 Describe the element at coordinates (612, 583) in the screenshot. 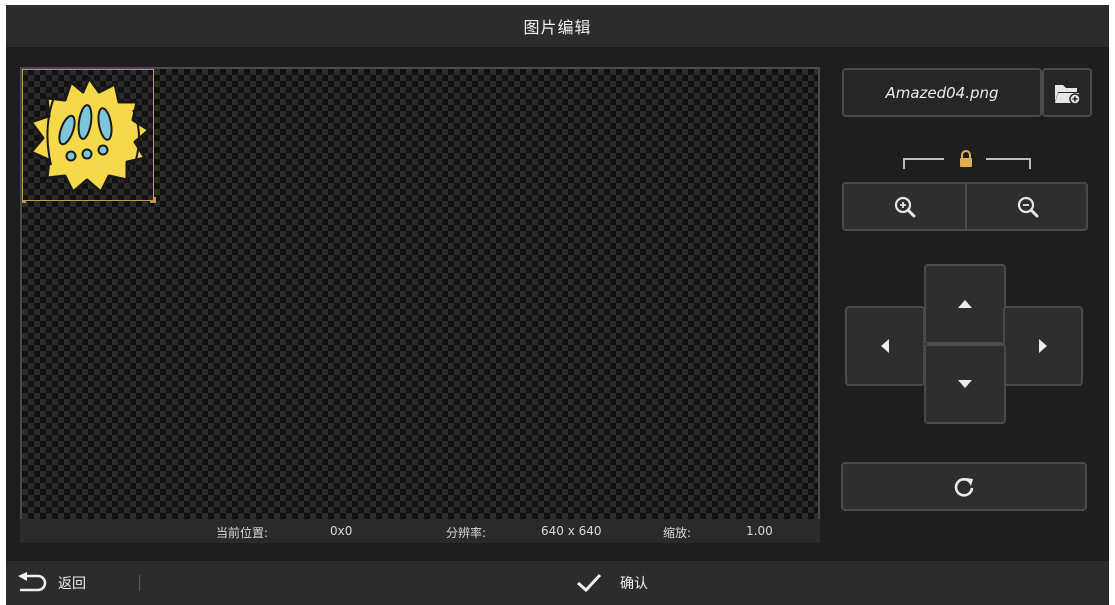

I see `confirm-button: 确认` at that location.